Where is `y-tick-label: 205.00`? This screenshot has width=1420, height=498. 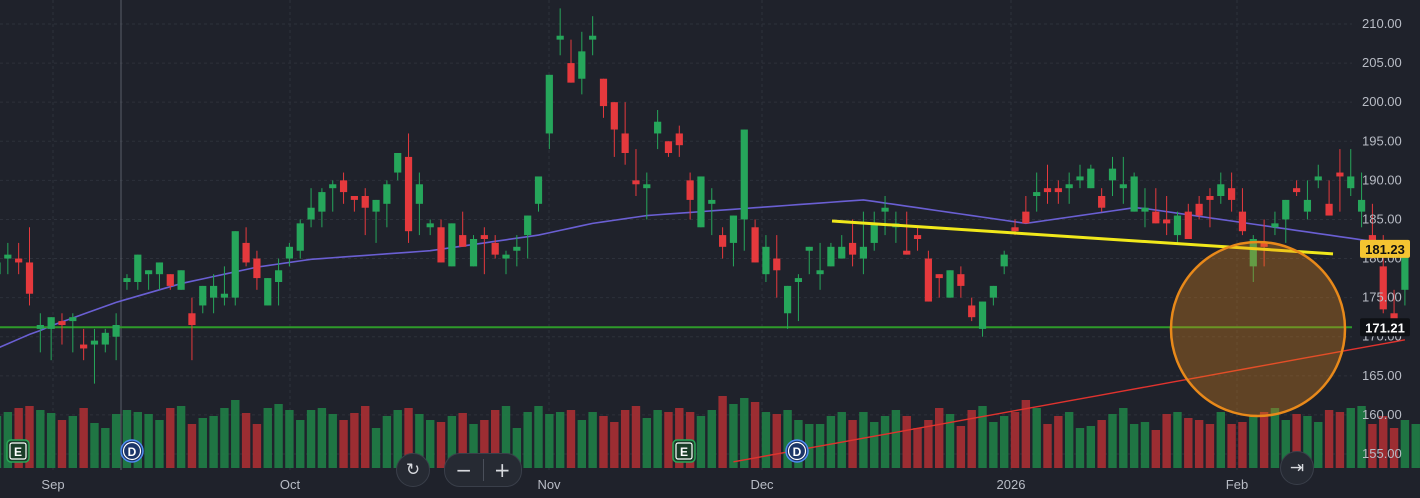
y-tick-label: 205.00 is located at coordinates (1382, 62).